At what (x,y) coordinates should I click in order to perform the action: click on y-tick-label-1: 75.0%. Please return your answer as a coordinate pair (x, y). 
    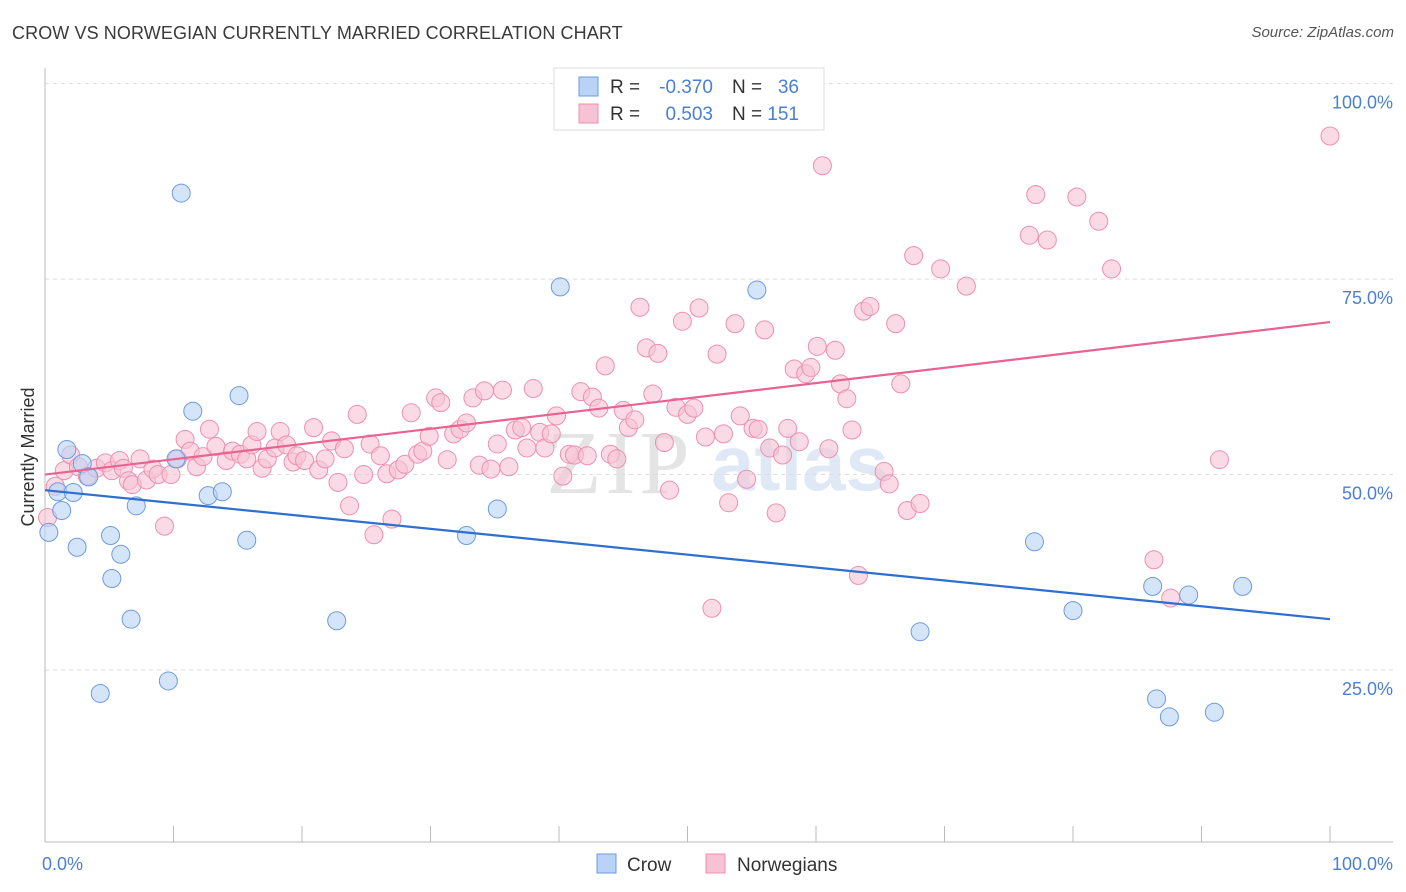
    Looking at the image, I should click on (1367, 298).